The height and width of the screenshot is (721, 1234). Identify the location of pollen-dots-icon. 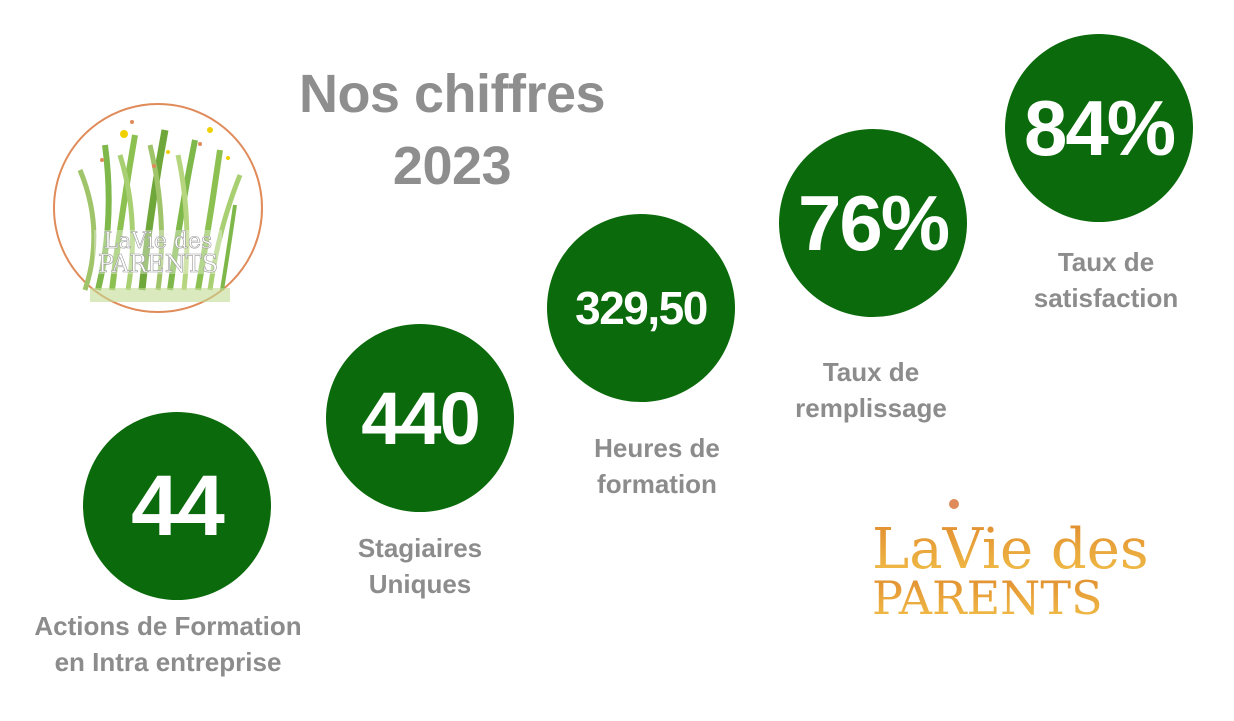
(165, 144).